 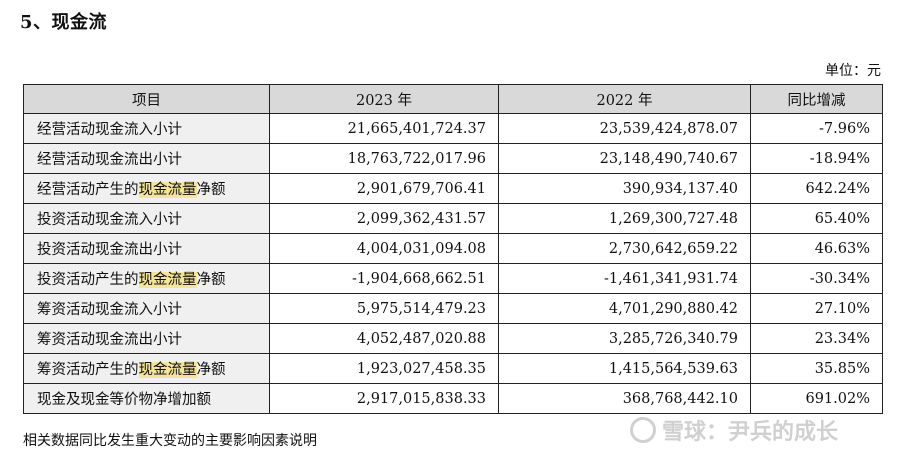 I want to click on value-2023: 1,923,027,458.35, so click(x=384, y=368).